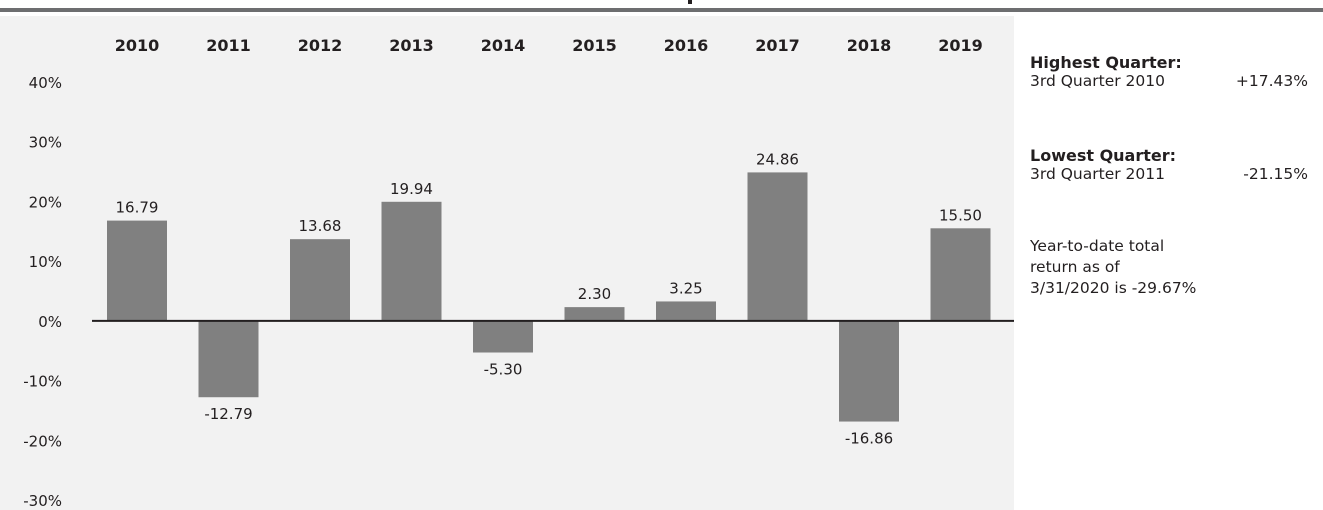  What do you see at coordinates (320, 226) in the screenshot?
I see `value-label: 13.68` at bounding box center [320, 226].